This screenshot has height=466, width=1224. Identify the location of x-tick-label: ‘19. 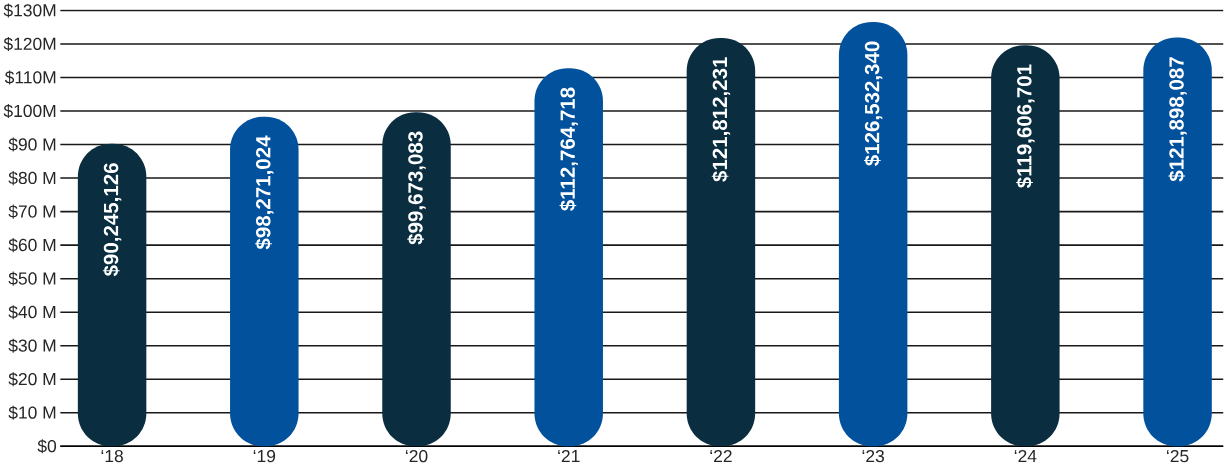
(264, 456).